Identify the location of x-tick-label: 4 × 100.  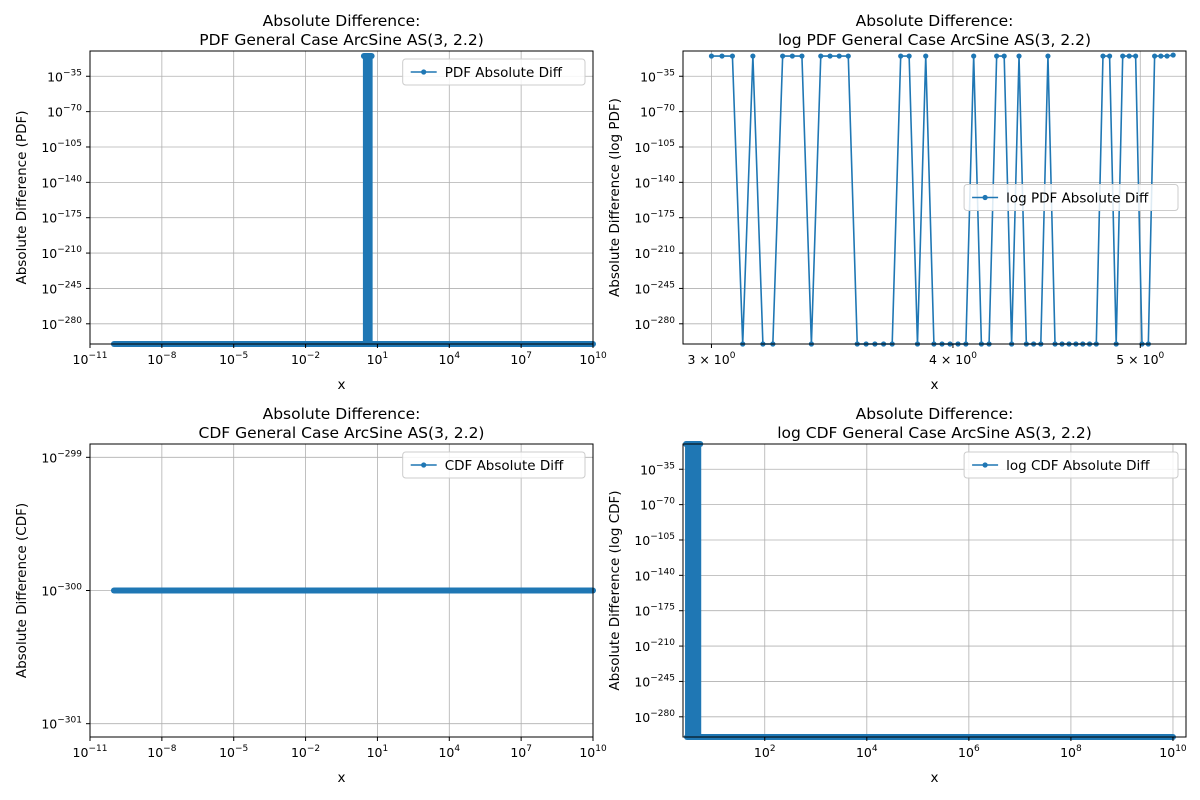
(953, 359).